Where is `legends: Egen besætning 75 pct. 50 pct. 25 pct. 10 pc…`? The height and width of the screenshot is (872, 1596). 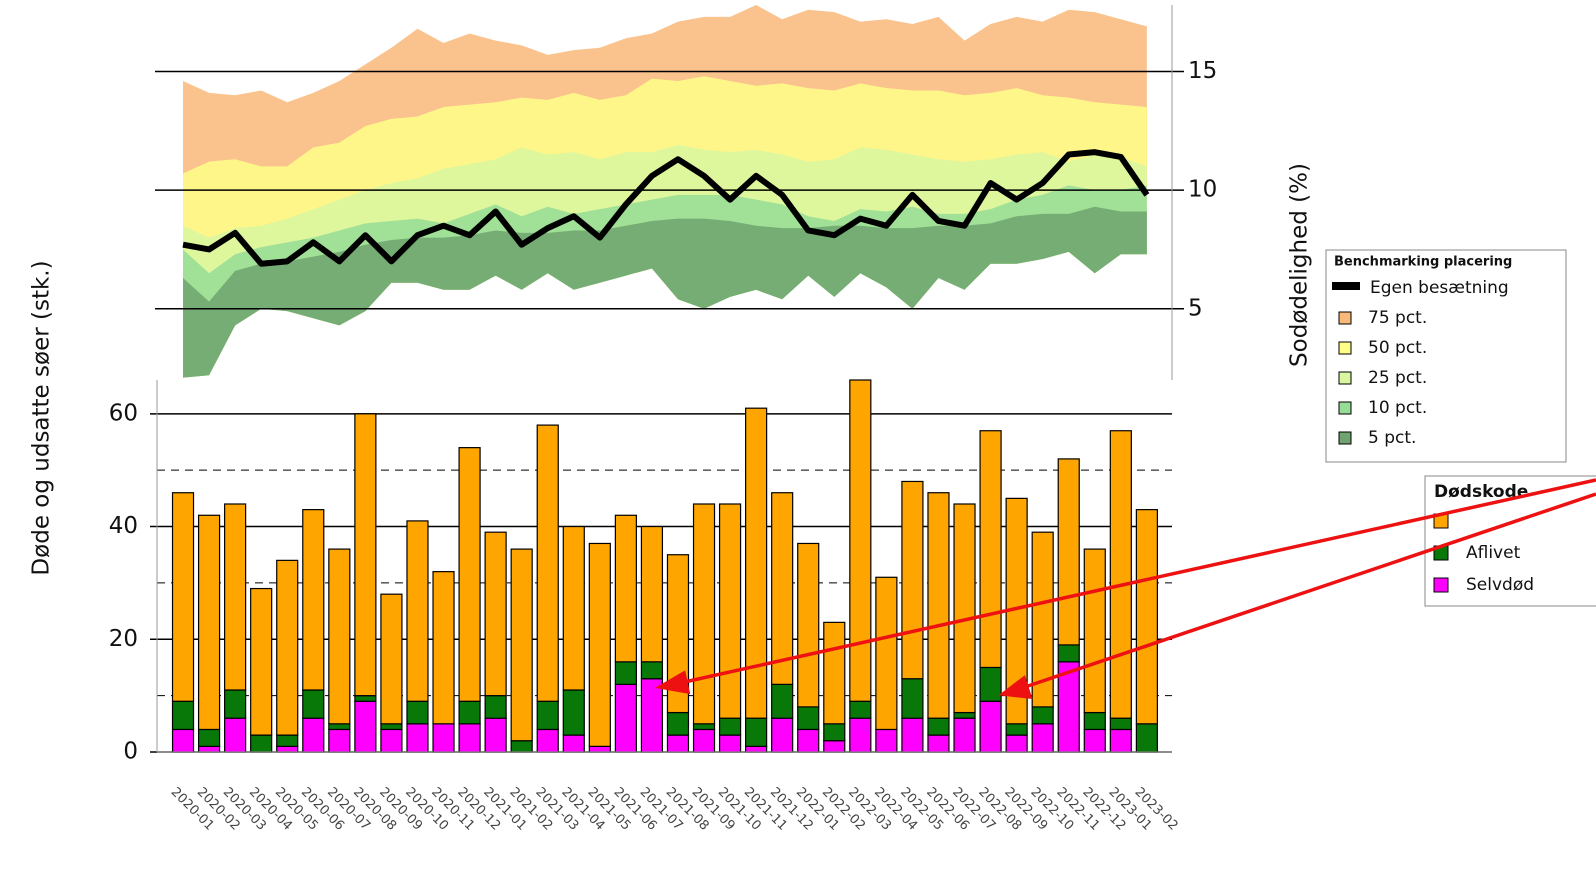
legends: Egen besætning 75 pct. 50 pct. 25 pct. 10 pc… is located at coordinates (1433, 436).